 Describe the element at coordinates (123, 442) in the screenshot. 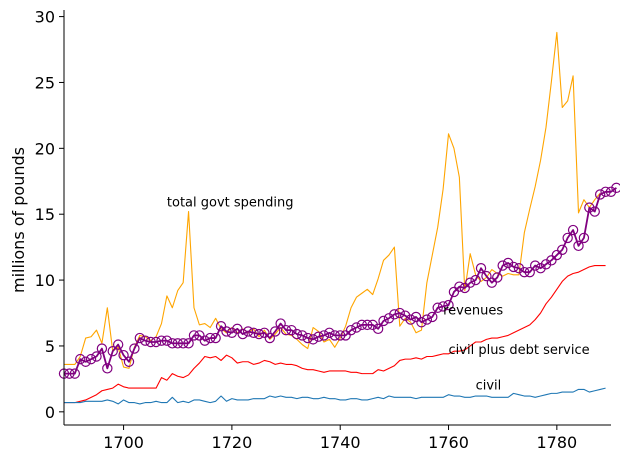

I see `x-tick-label-1700: 1700` at that location.